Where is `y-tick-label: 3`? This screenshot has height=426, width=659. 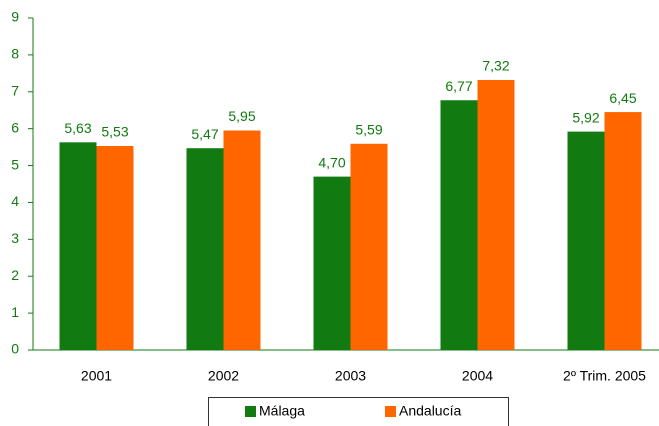 y-tick-label: 3 is located at coordinates (15, 238).